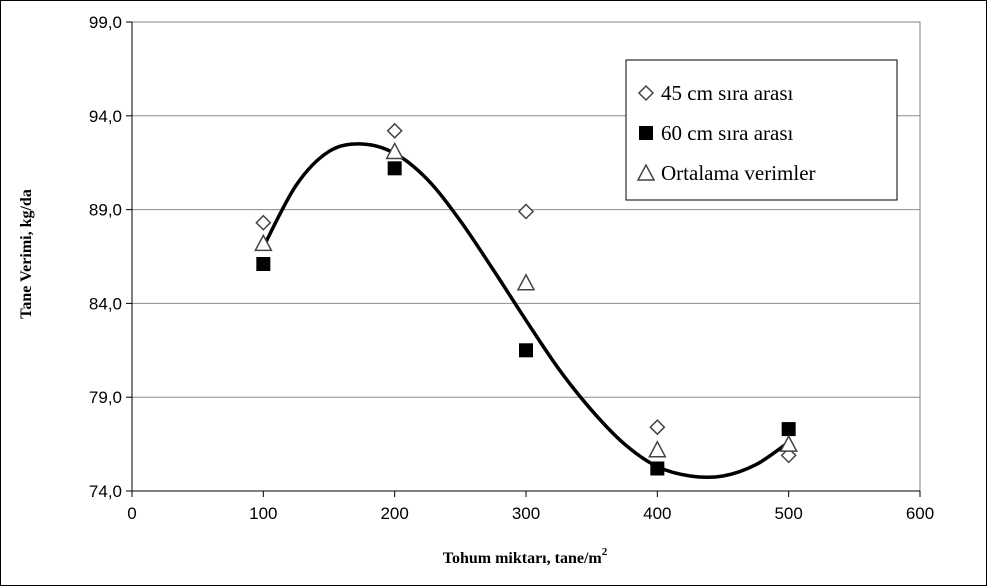  I want to click on x-tick-label: 300, so click(526, 513).